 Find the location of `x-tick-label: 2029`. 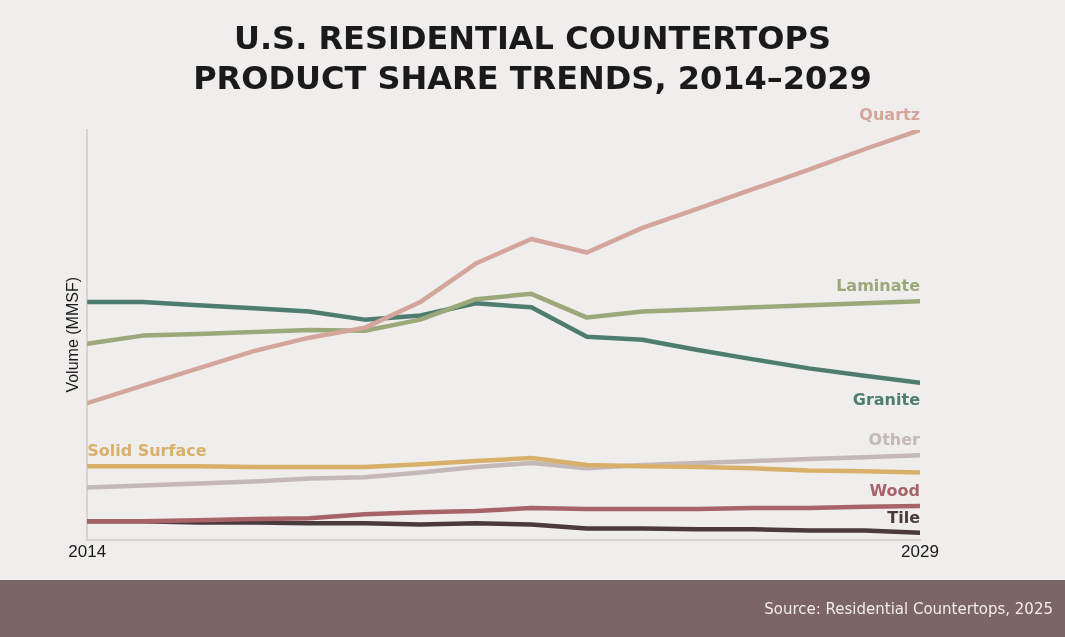

x-tick-label: 2029 is located at coordinates (920, 552).